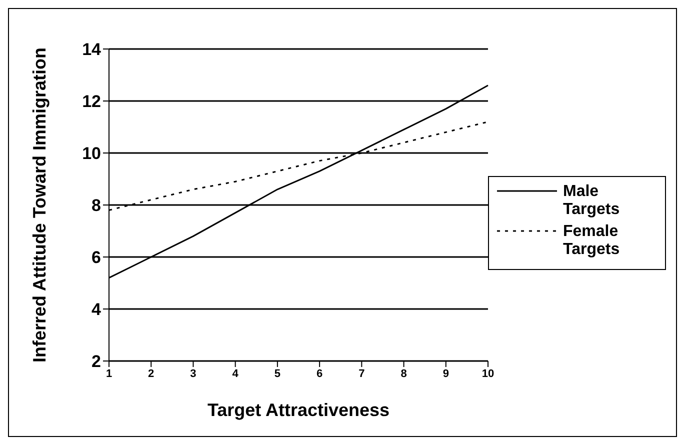 This screenshot has height=447, width=687. I want to click on x-tick-label: 1, so click(109, 374).